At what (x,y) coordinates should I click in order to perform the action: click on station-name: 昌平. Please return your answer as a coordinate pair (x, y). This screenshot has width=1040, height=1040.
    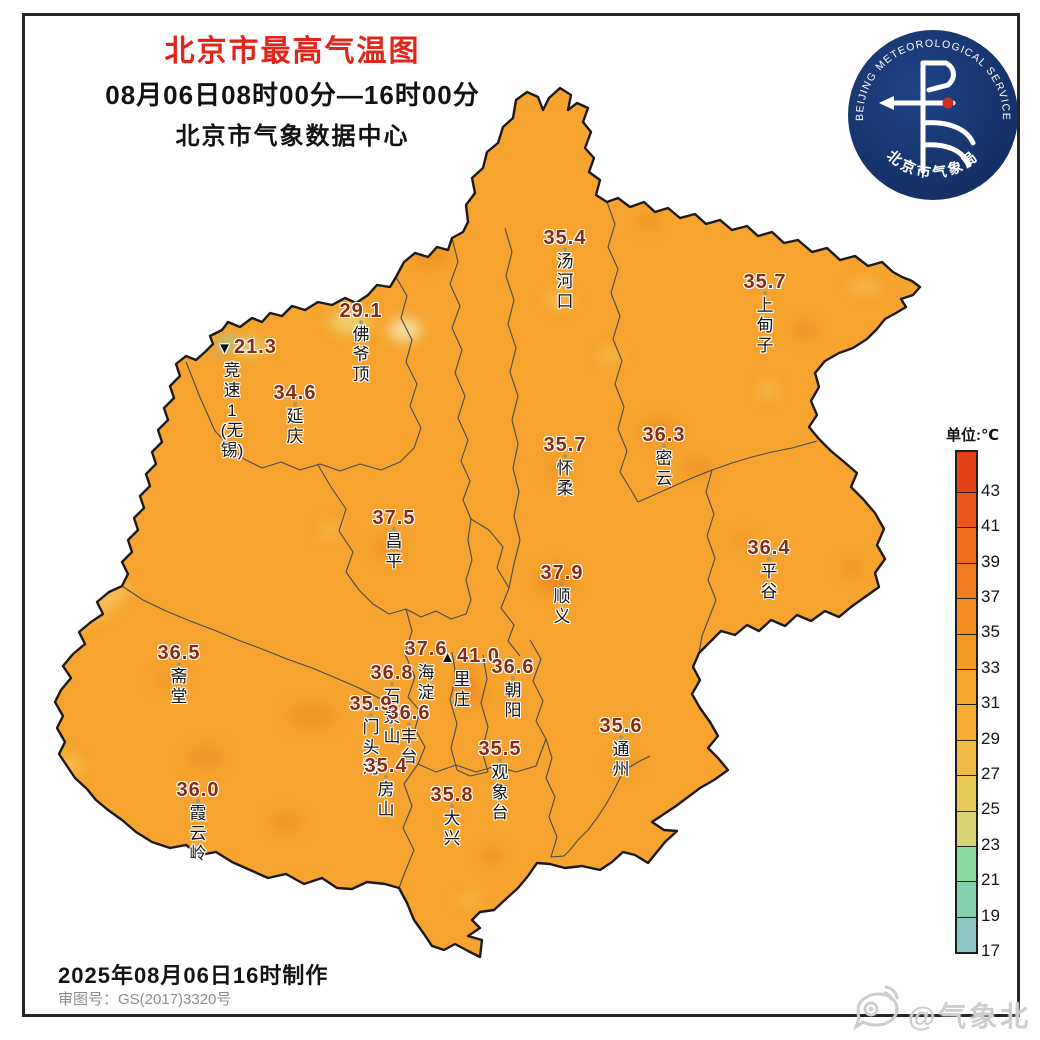
    Looking at the image, I should click on (394, 551).